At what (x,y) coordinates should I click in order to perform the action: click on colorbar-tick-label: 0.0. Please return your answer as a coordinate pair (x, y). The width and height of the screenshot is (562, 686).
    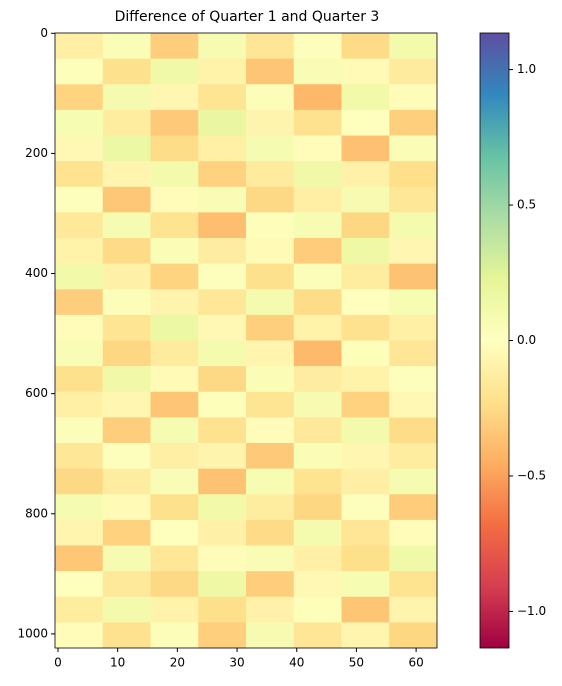
    Looking at the image, I should click on (526, 340).